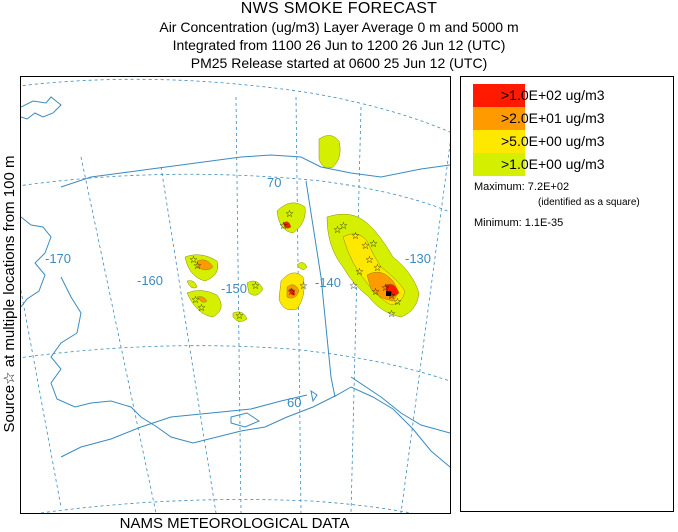 This screenshot has width=678, height=532. I want to click on lat-label-70: 70, so click(274, 182).